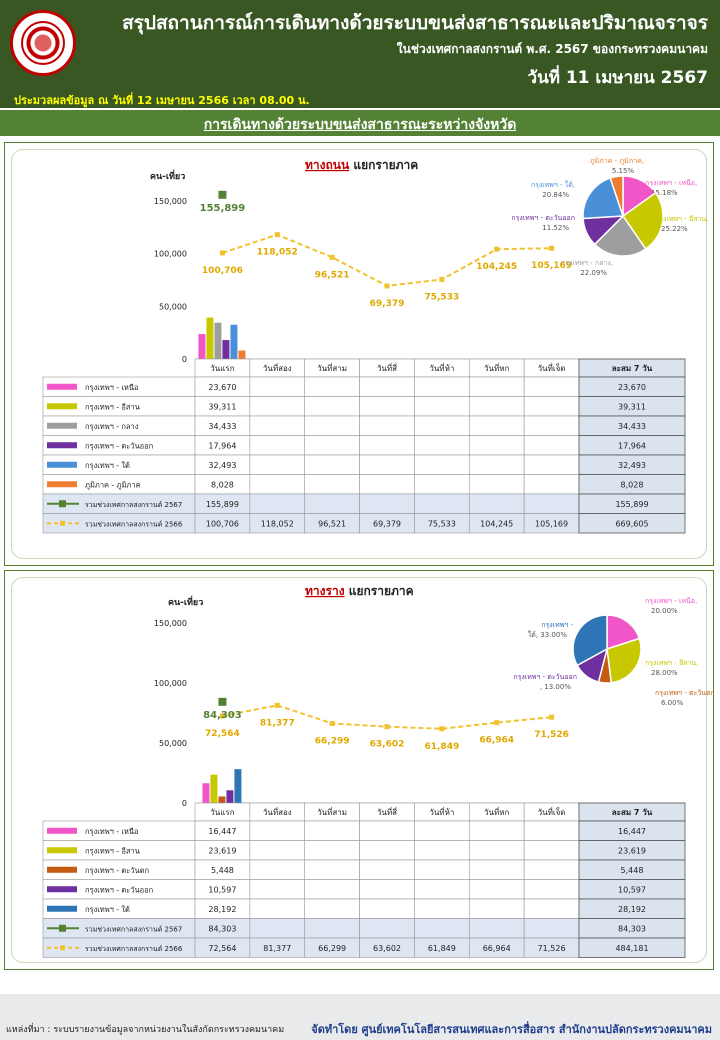 This screenshot has height=1040, width=720. Describe the element at coordinates (632, 928) in the screenshot. I see `total-value: 84,303` at that location.